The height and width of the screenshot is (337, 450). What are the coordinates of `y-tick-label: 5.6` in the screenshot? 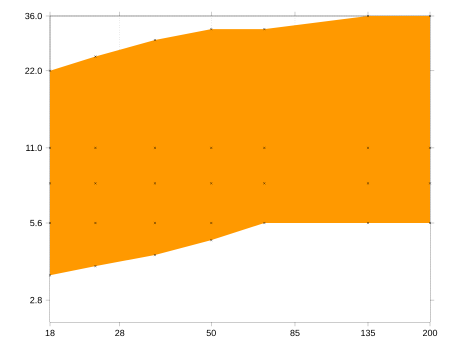 It's located at (36, 223).